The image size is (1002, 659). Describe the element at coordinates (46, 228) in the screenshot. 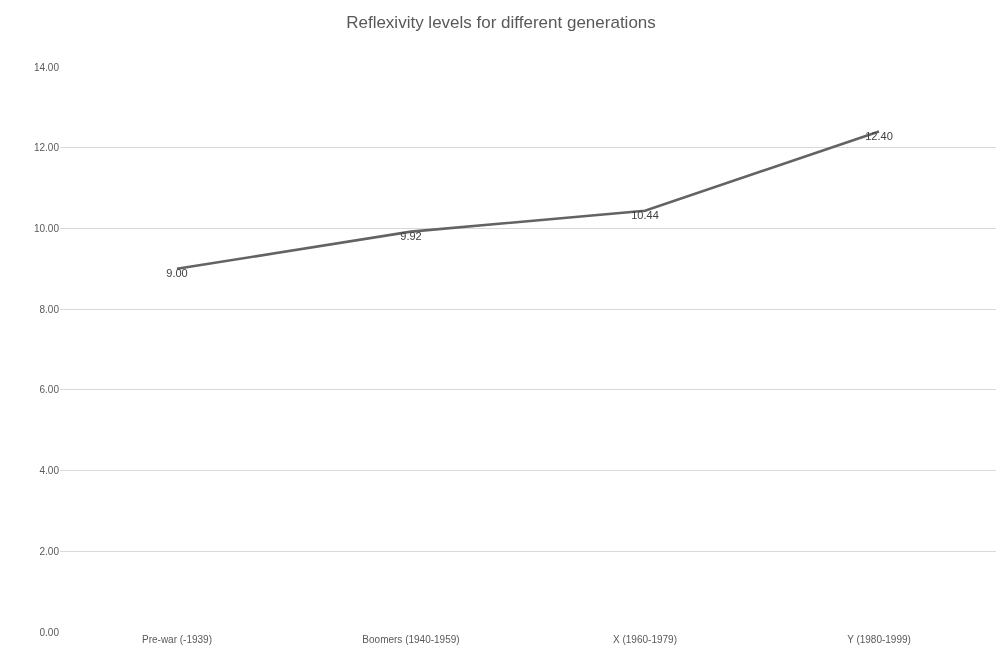

I see `y-tick-label: 10.00` at that location.